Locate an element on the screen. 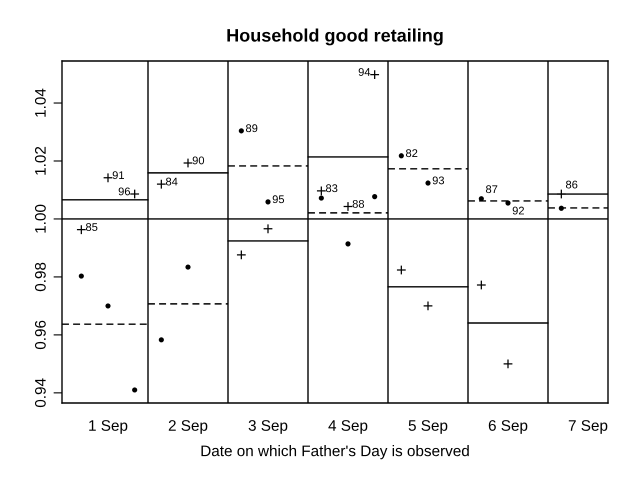  y-tick-label: 0.94 is located at coordinates (40, 393).